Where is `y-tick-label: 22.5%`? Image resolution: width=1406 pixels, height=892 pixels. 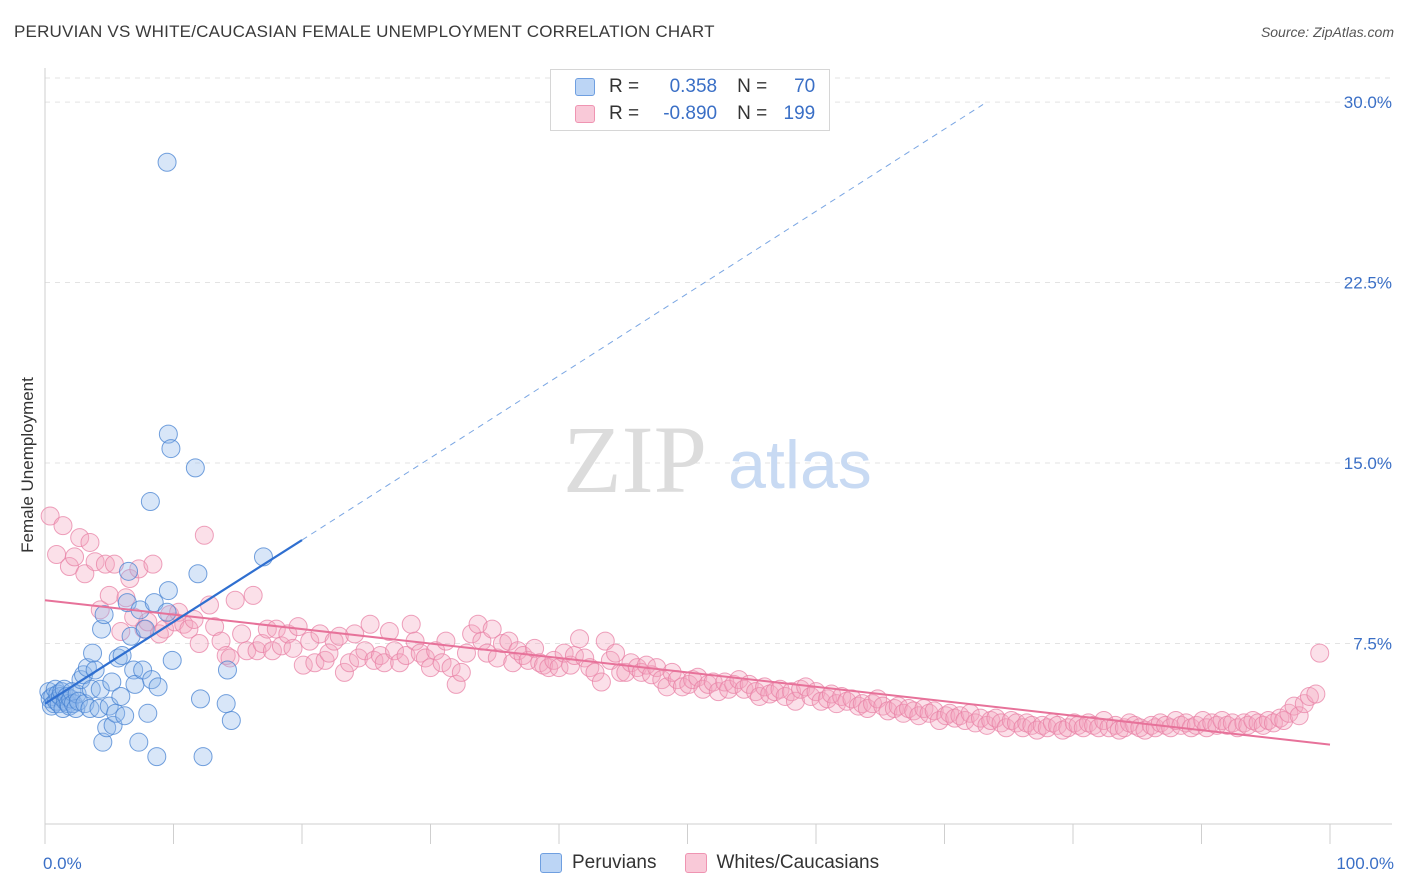 y-tick-label: 22.5% is located at coordinates (1368, 283).